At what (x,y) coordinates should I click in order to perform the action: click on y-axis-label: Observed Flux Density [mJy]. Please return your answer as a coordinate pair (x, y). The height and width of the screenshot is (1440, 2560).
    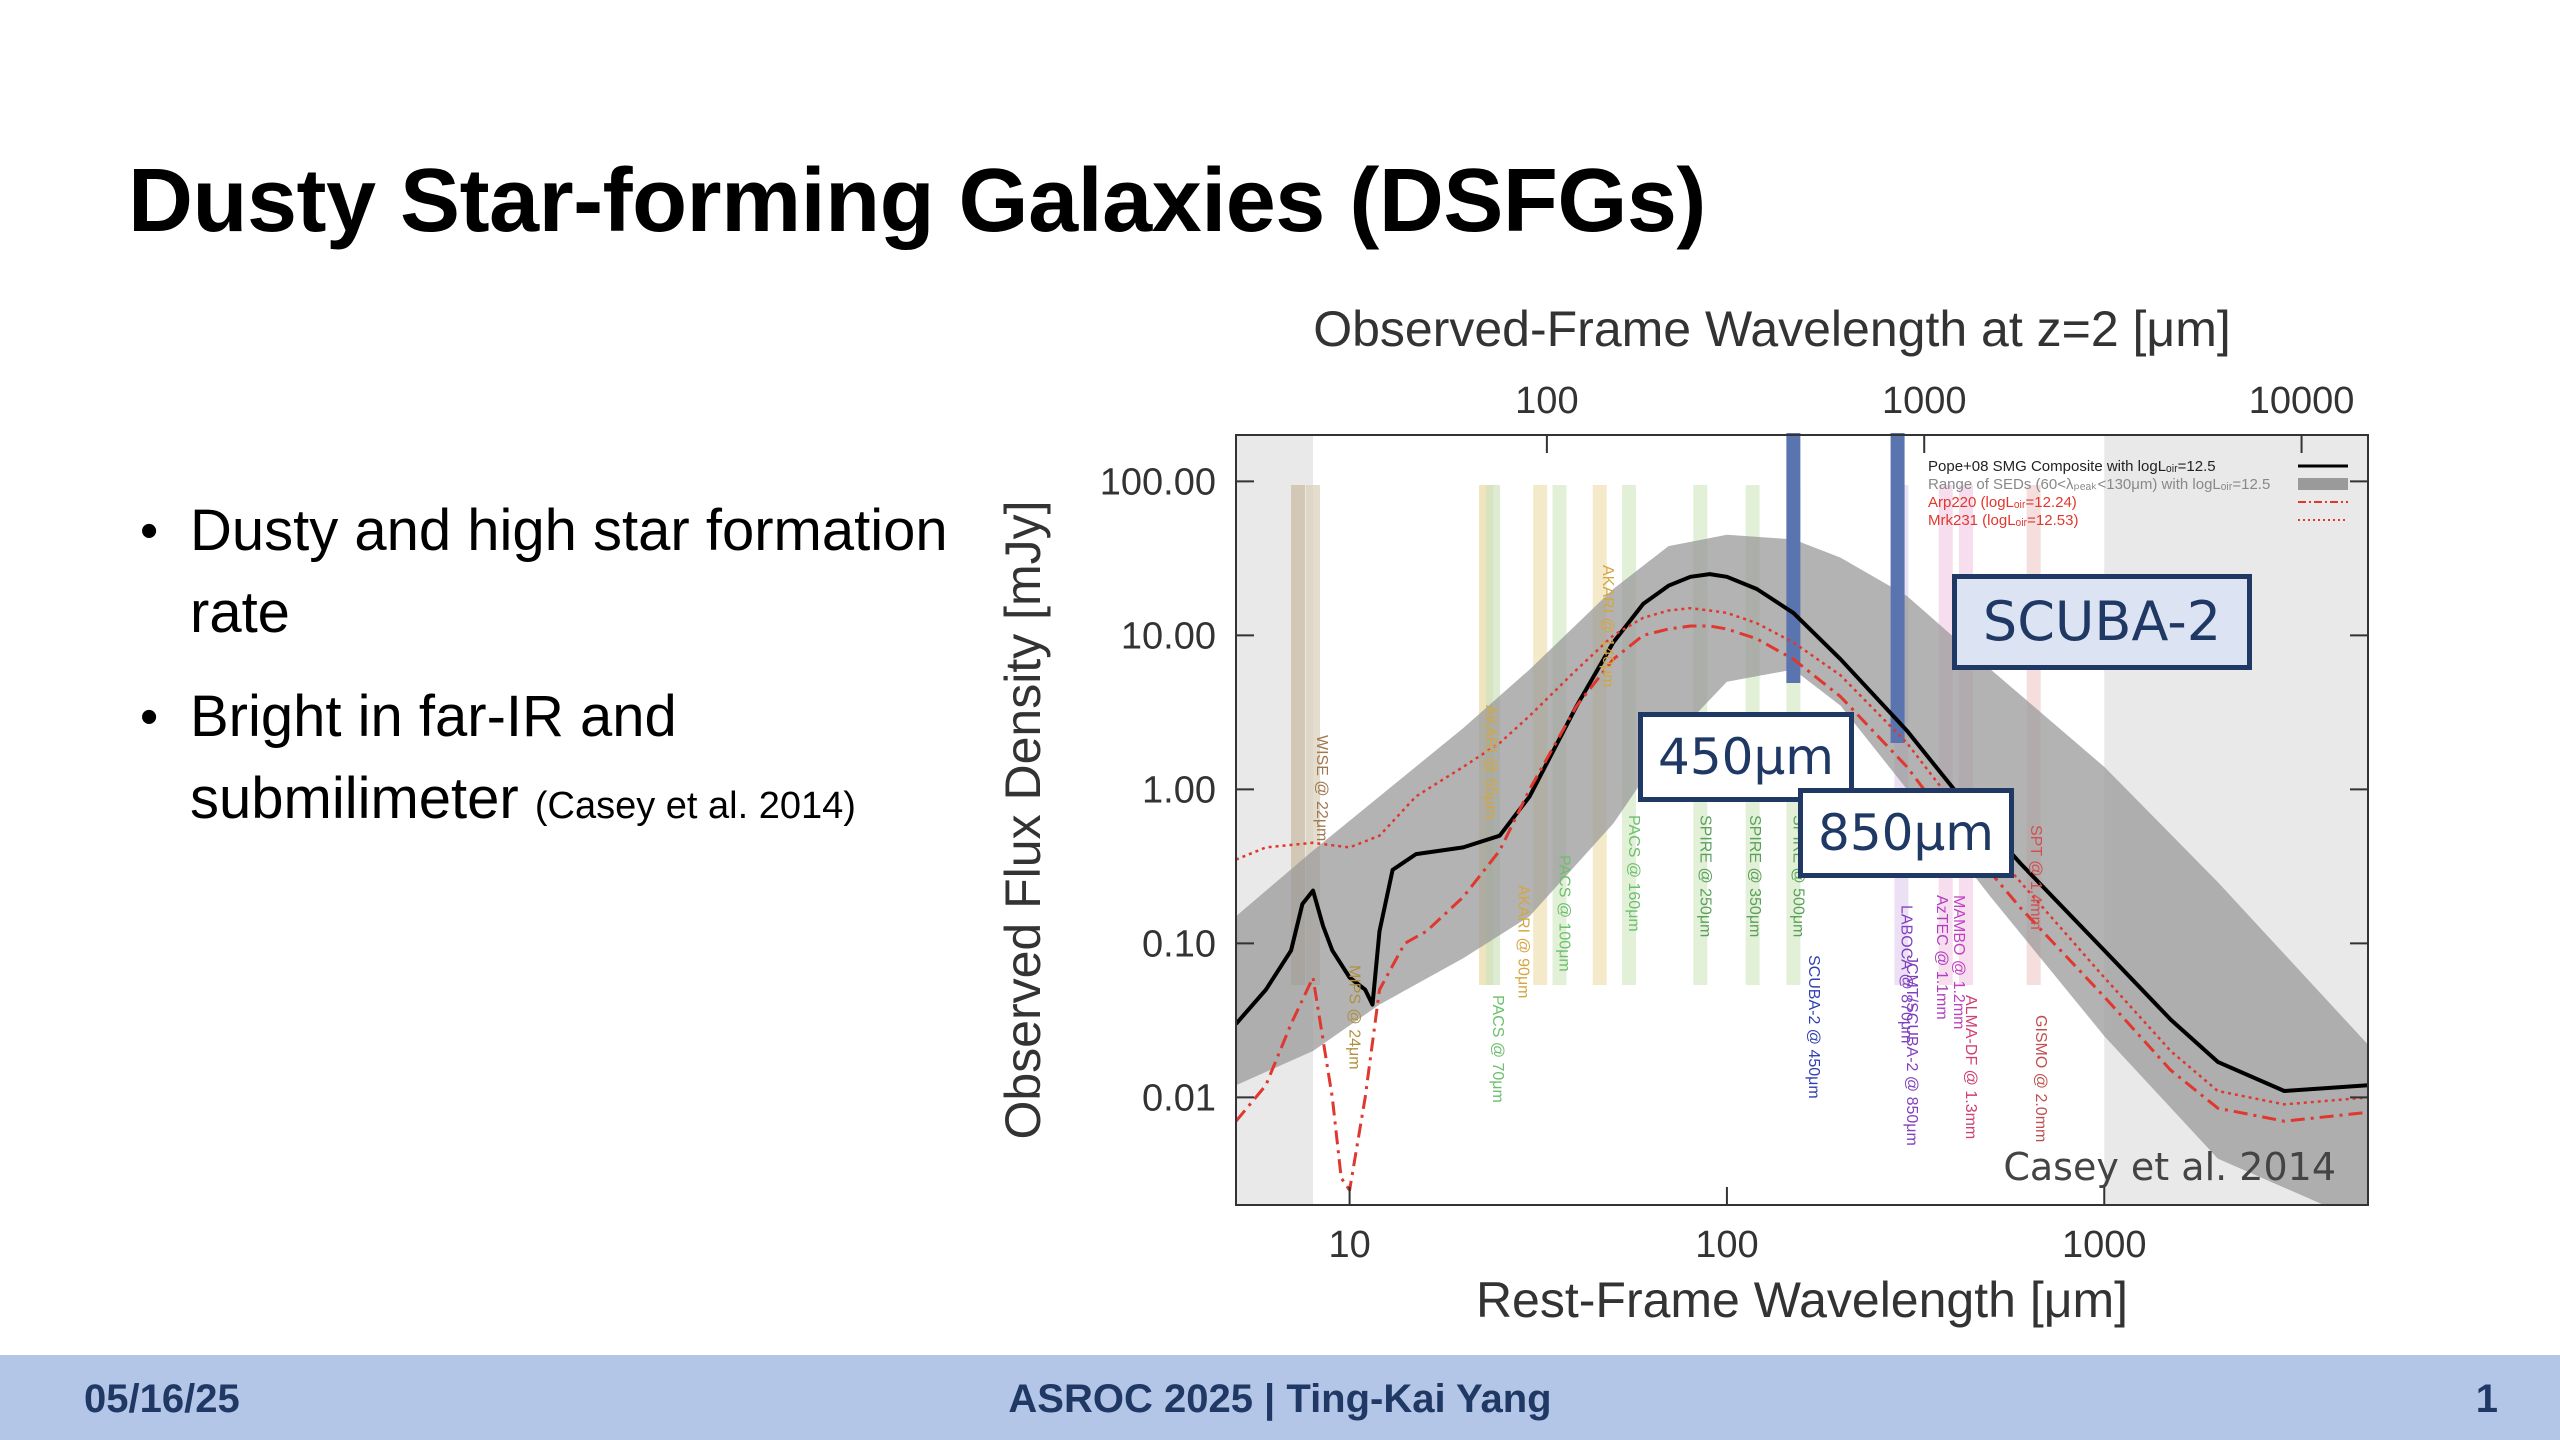
    Looking at the image, I should click on (1023, 819).